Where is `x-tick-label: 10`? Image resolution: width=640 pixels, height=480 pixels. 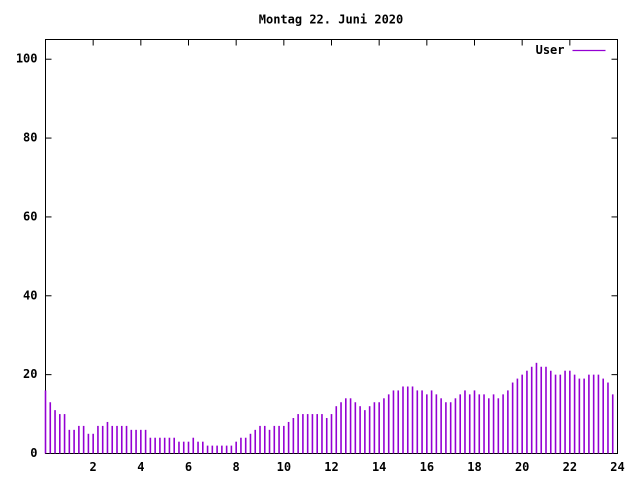 x-tick-label: 10 is located at coordinates (284, 467).